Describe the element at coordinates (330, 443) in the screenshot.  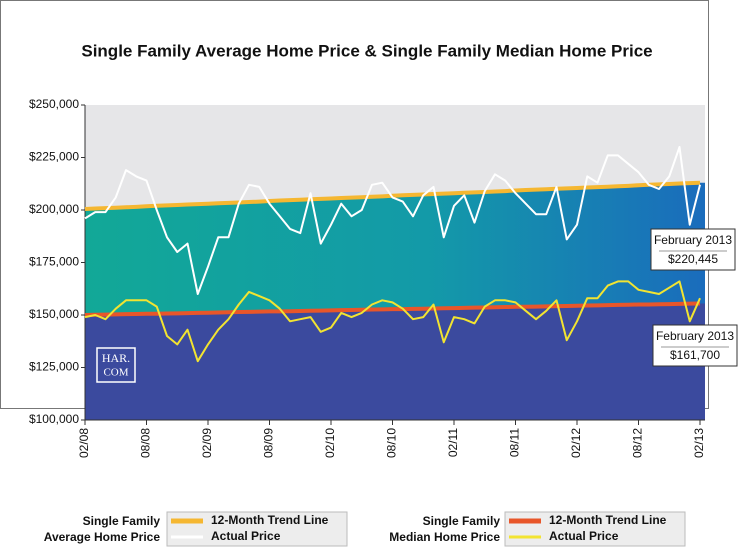
I see `x-tick-label: 02/10` at that location.